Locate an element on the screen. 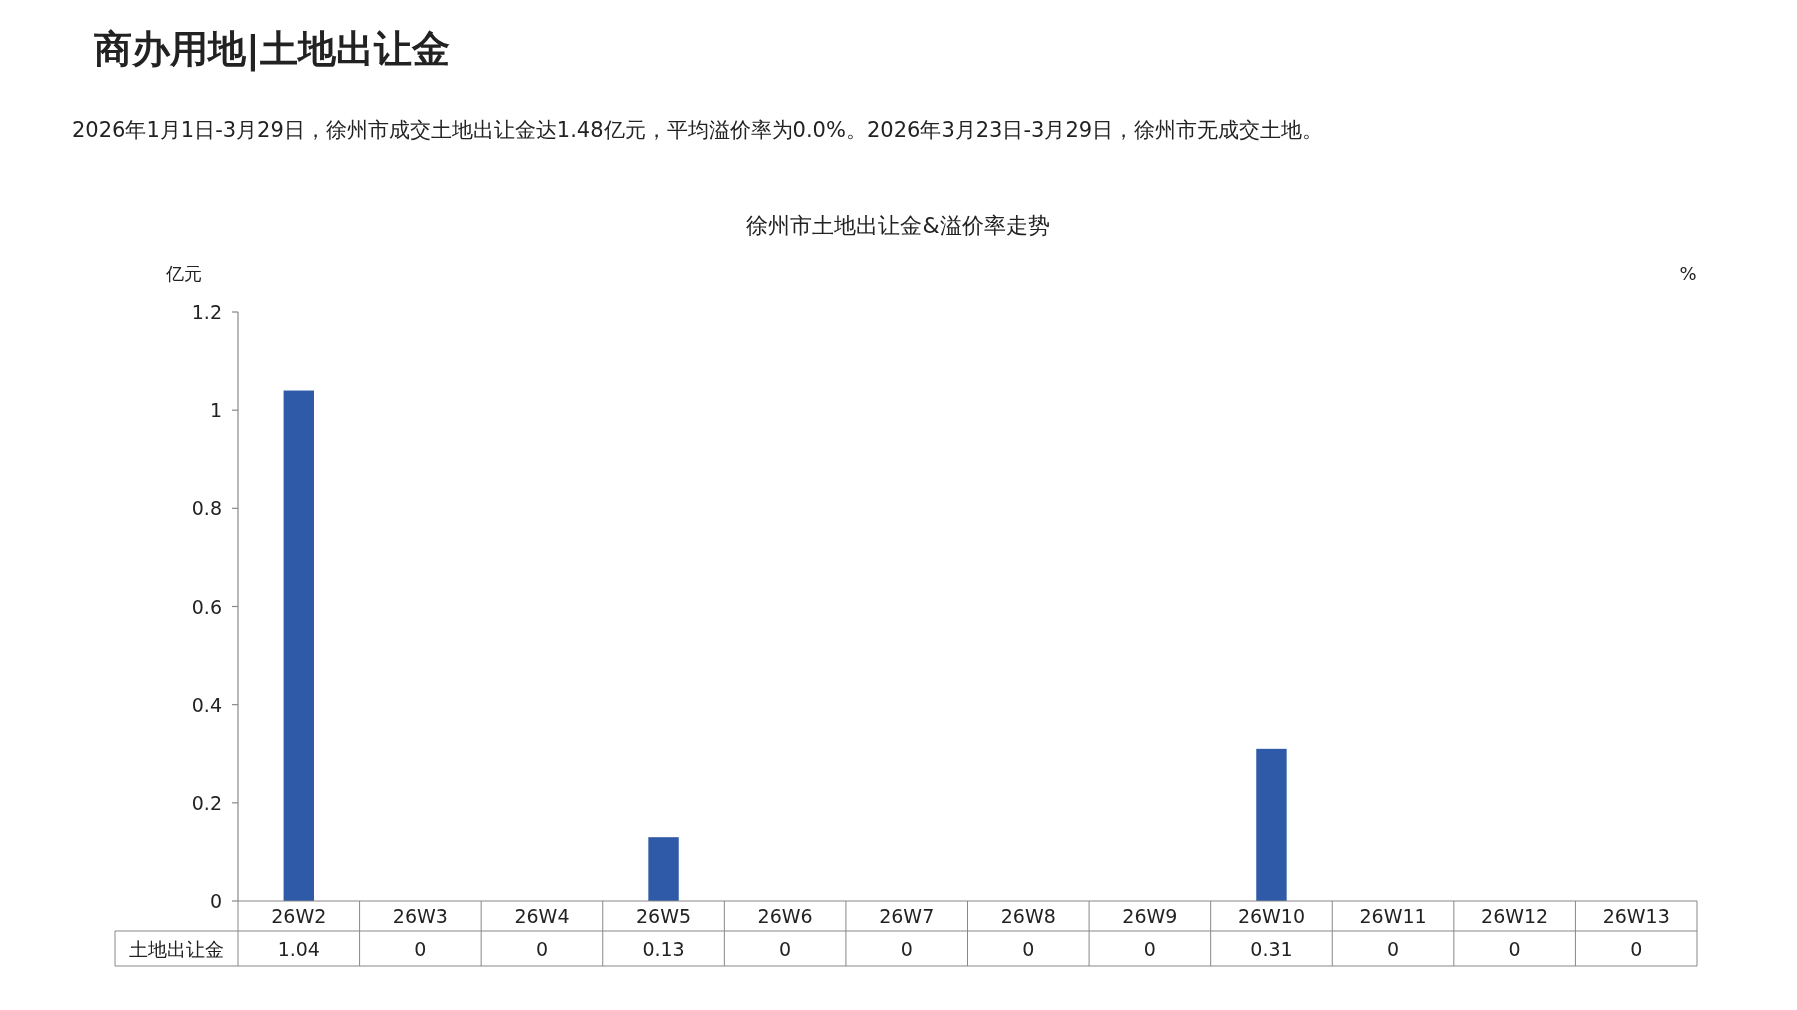 The image size is (1797, 1010). x-tick-label: 26W2 is located at coordinates (299, 916).